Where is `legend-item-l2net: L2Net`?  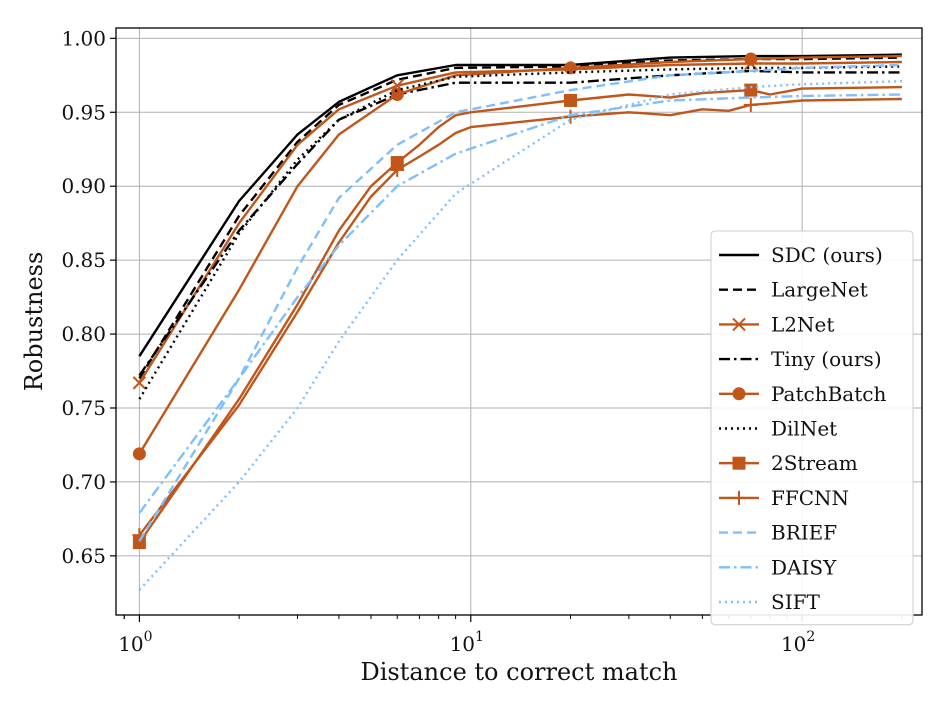 legend-item-l2net: L2Net is located at coordinates (776, 324).